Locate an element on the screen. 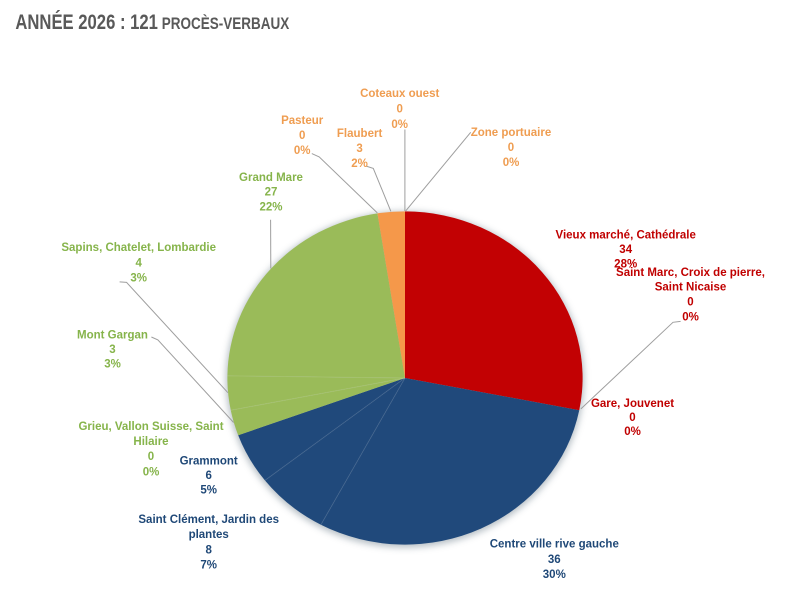 This screenshot has height=613, width=792. svg-text: PROCÈS-VERBAUX is located at coordinates (226, 23).